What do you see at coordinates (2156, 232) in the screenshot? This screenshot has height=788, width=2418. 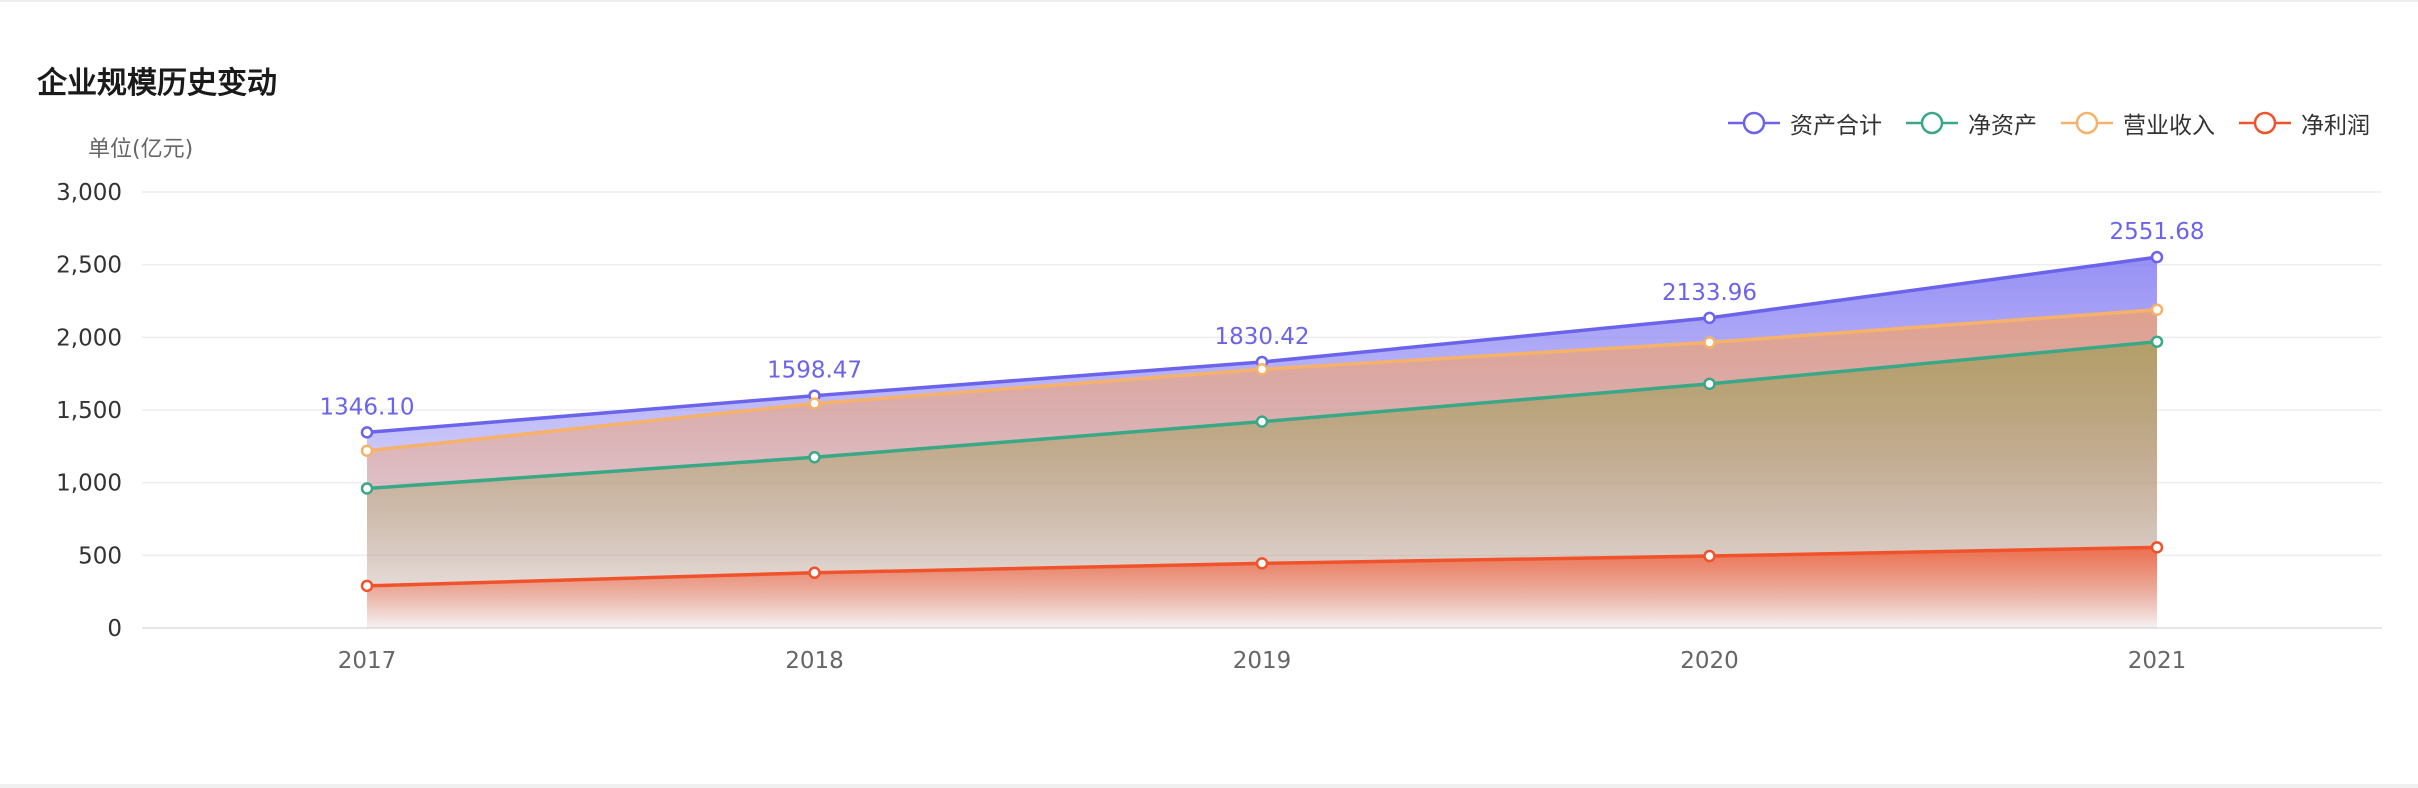 I see `data-label: 2551.68` at bounding box center [2156, 232].